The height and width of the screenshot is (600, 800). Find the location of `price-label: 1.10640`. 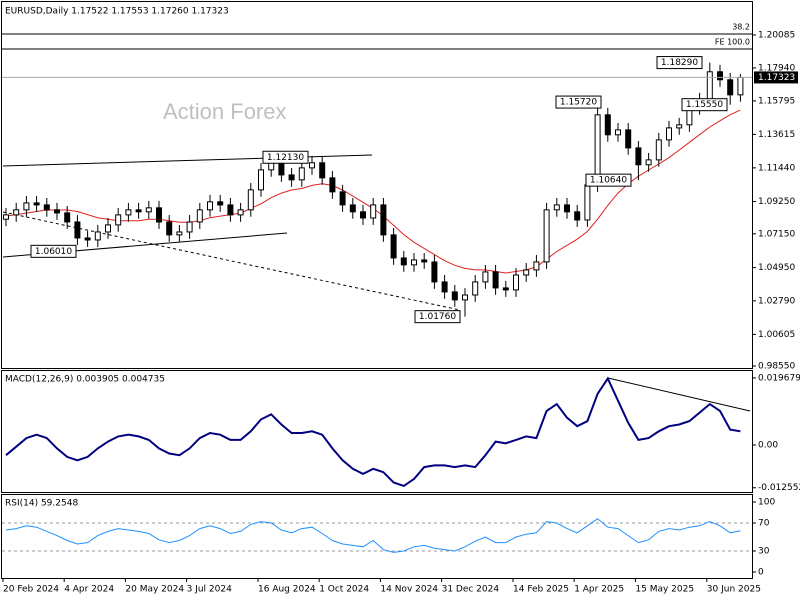

price-label: 1.10640 is located at coordinates (608, 181).